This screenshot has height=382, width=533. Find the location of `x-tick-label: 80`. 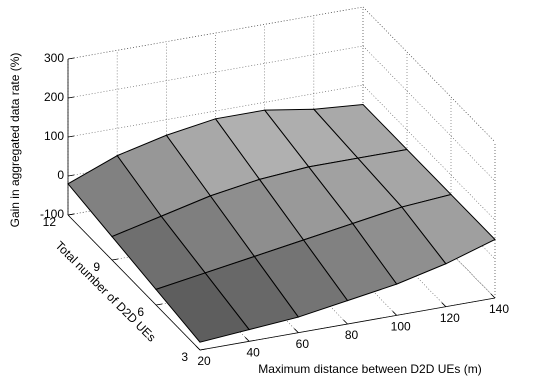

x-tick-label: 80 is located at coordinates (352, 335).